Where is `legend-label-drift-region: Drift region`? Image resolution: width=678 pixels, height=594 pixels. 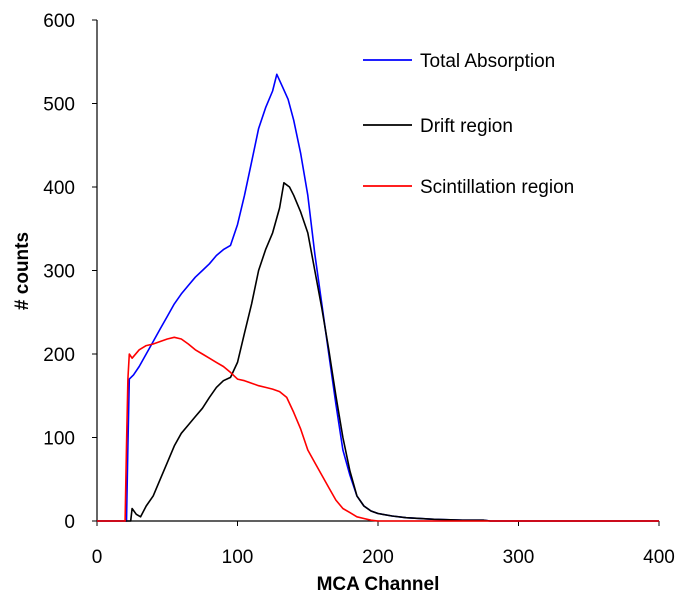 legend-label-drift-region: Drift region is located at coordinates (466, 126).